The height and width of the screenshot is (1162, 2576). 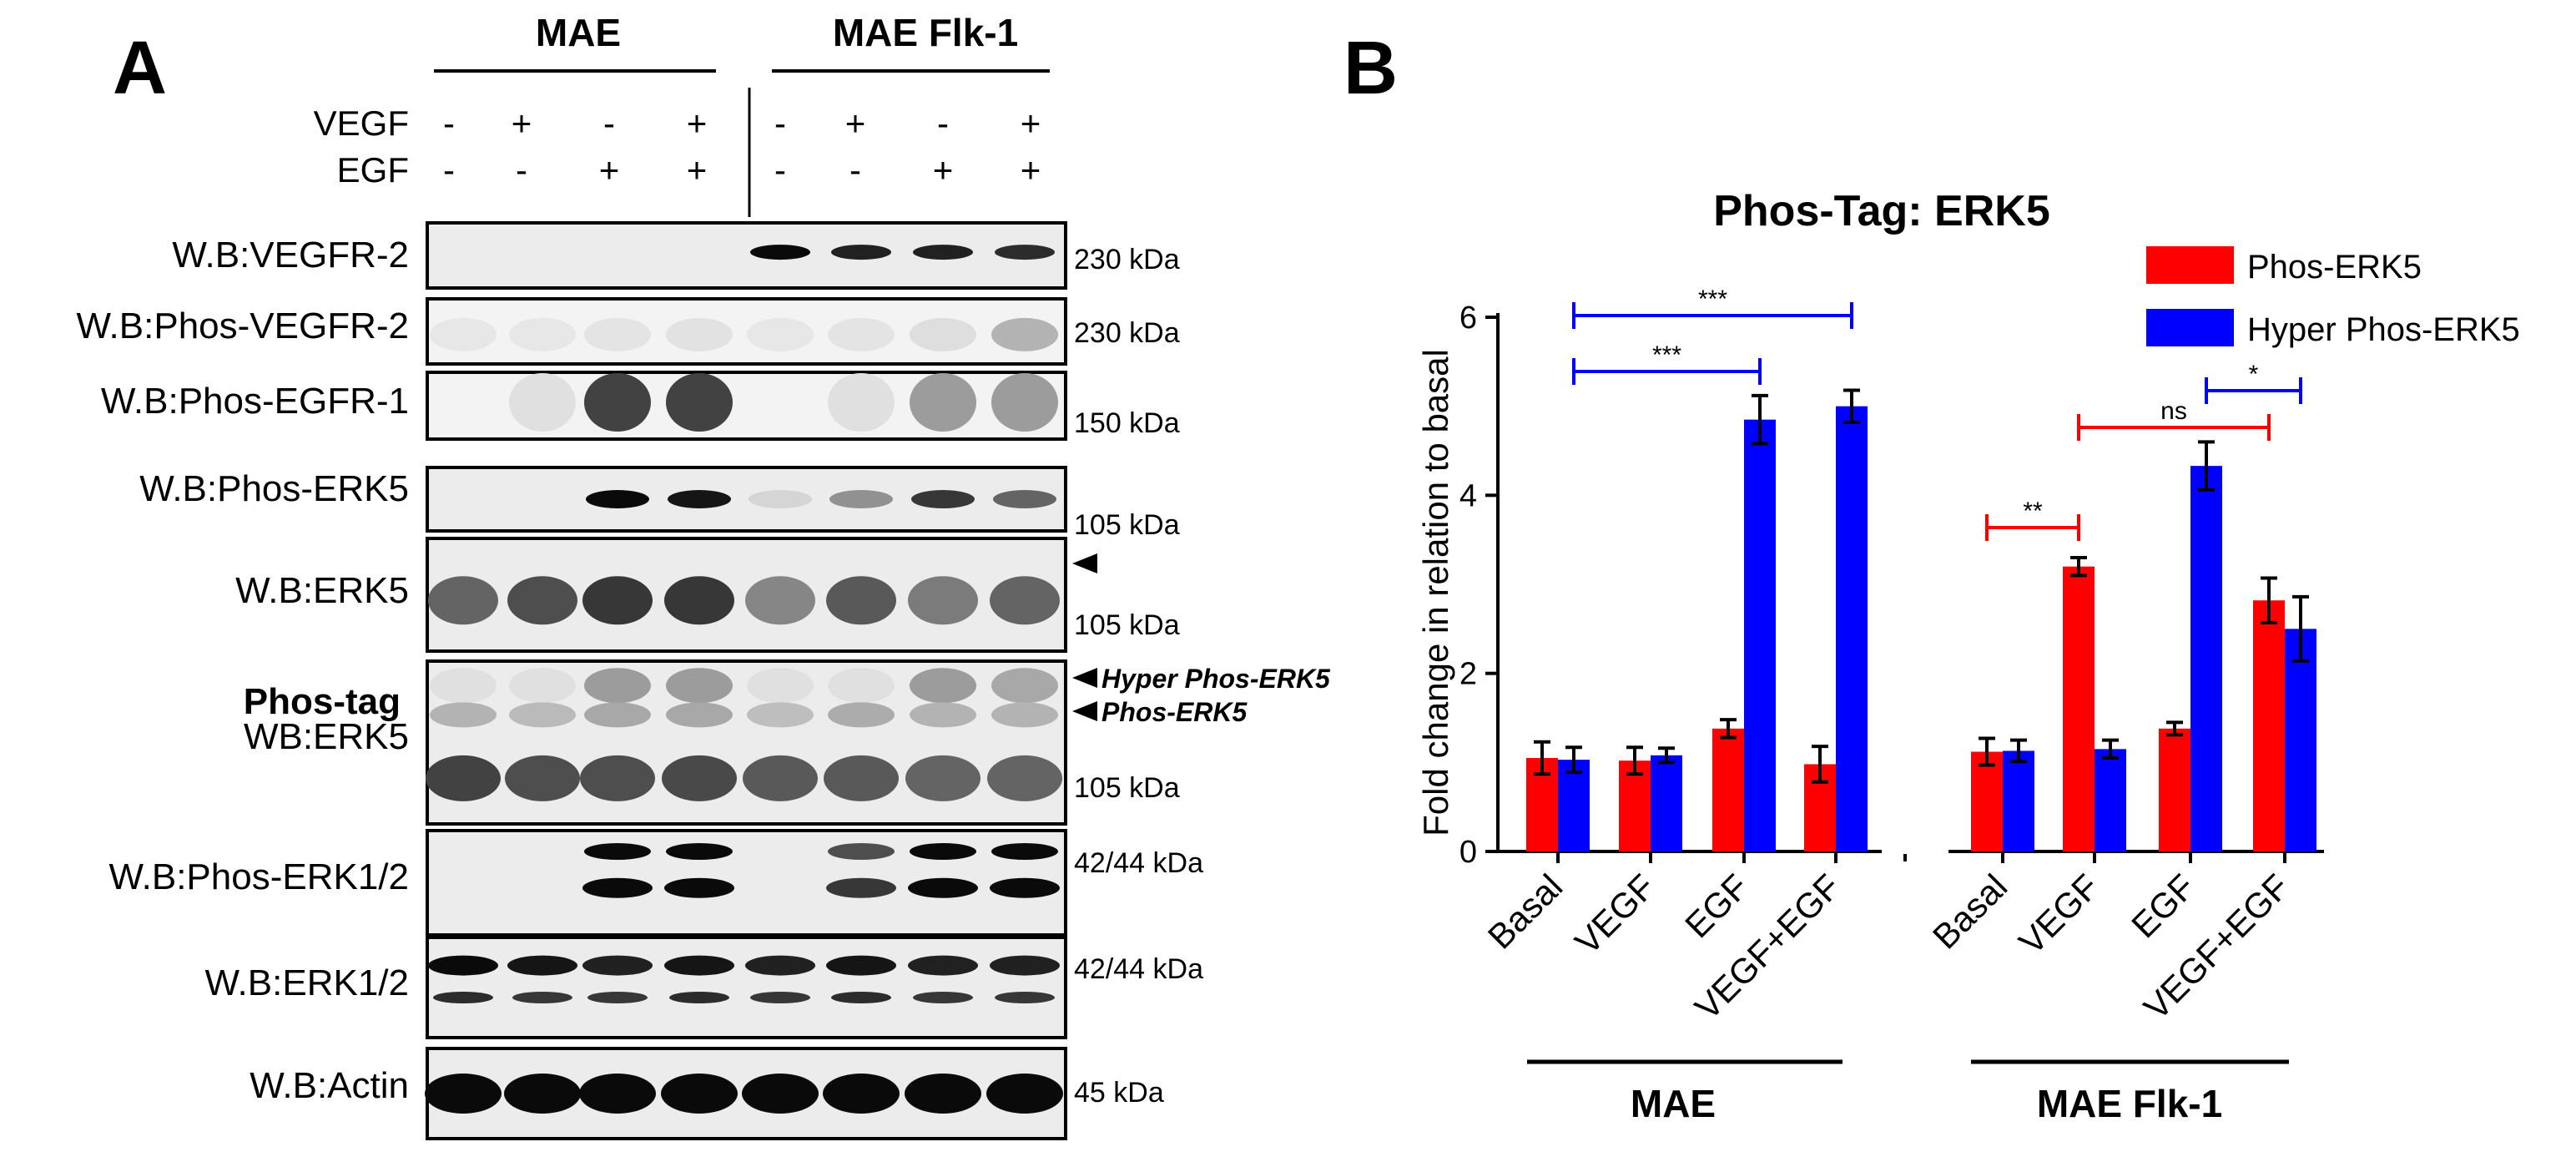 What do you see at coordinates (2190, 265) in the screenshot?
I see `legend-swatch-phos-erk5` at bounding box center [2190, 265].